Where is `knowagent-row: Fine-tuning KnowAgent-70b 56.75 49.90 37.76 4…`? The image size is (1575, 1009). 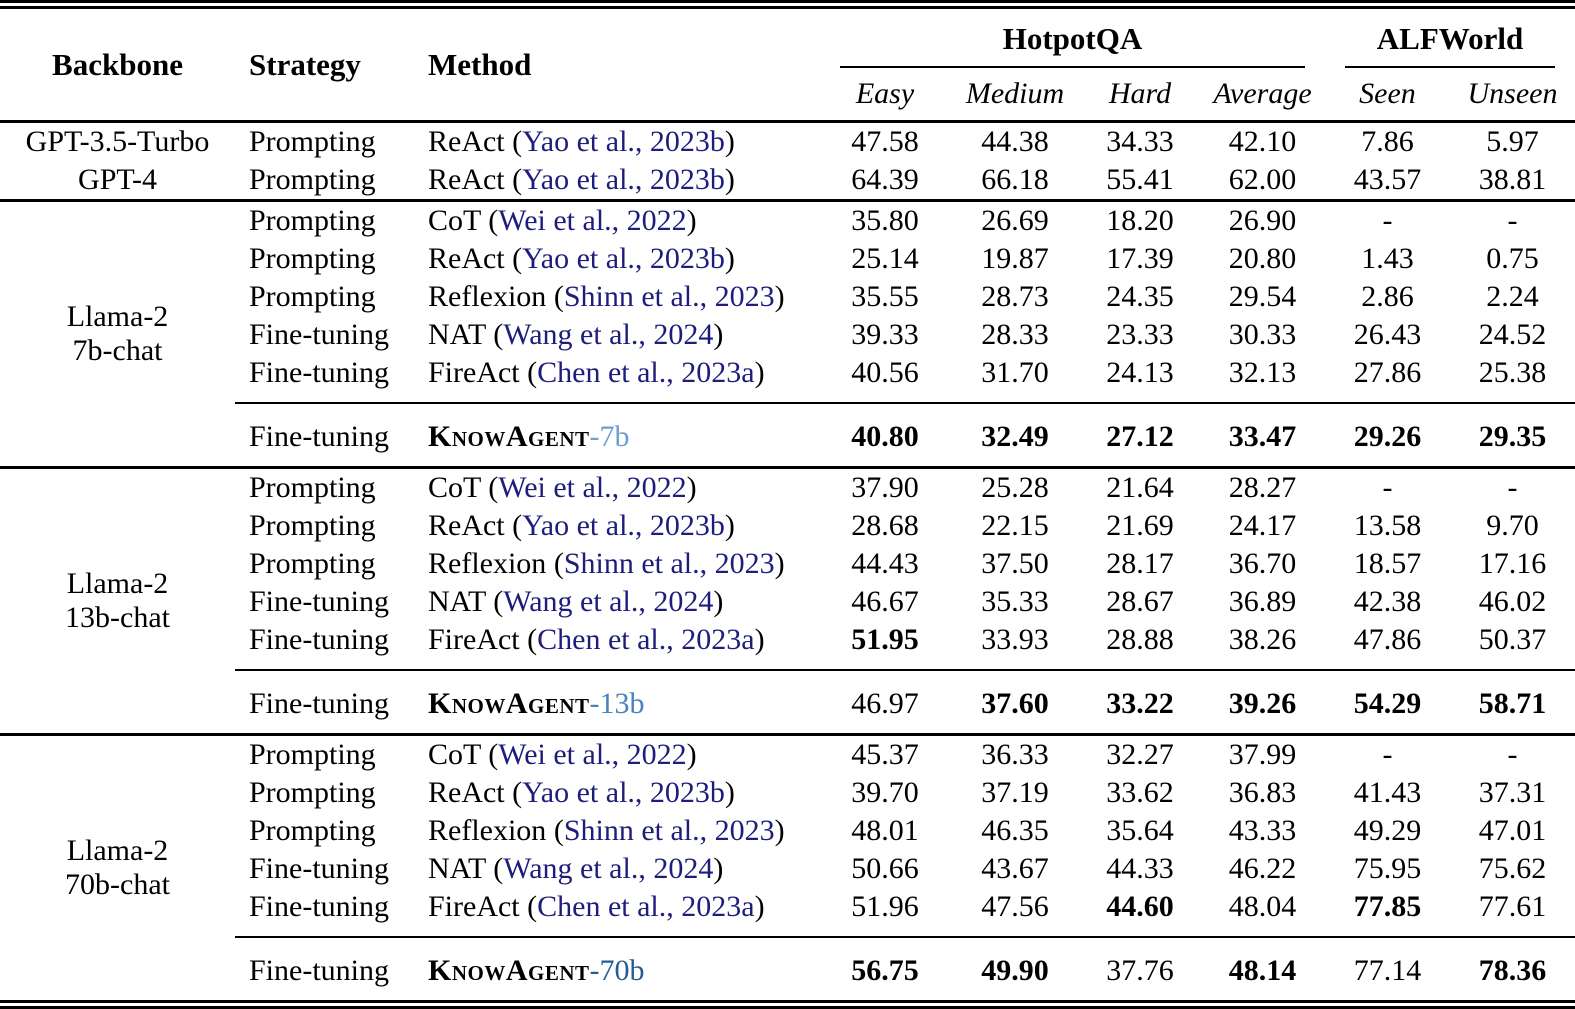
knowagent-row: Fine-tuning KnowAgent-70b 56.75 49.90 37.76 4… is located at coordinates (787, 968).